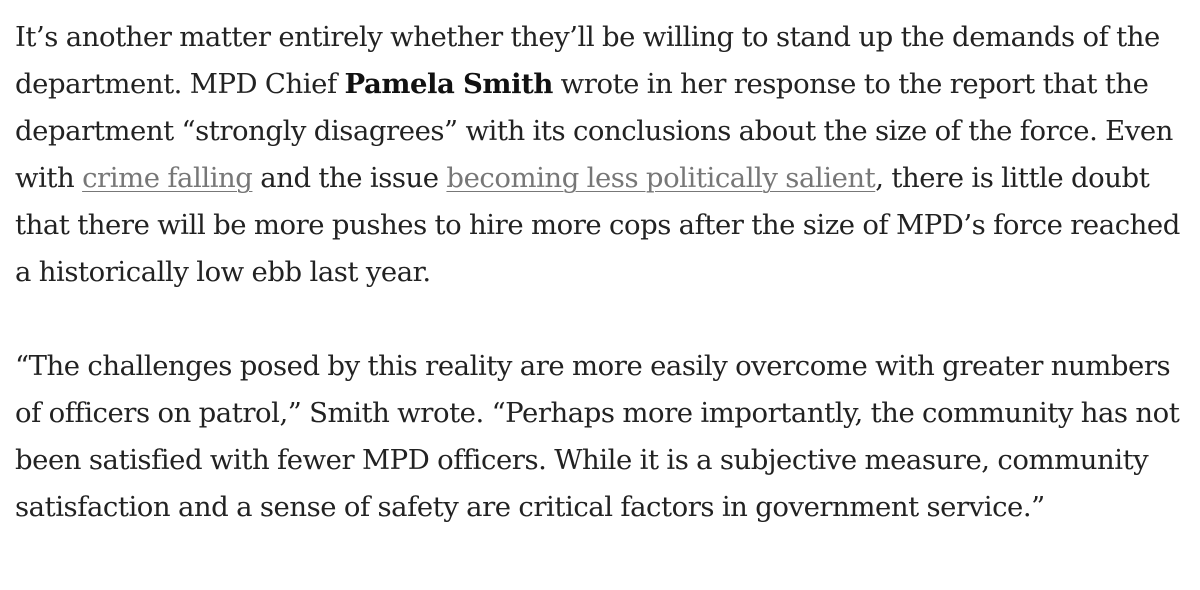 The width and height of the screenshot is (1200, 590). Describe the element at coordinates (349, 178) in the screenshot. I see `paragraph-1-text-c: and the issue` at that location.